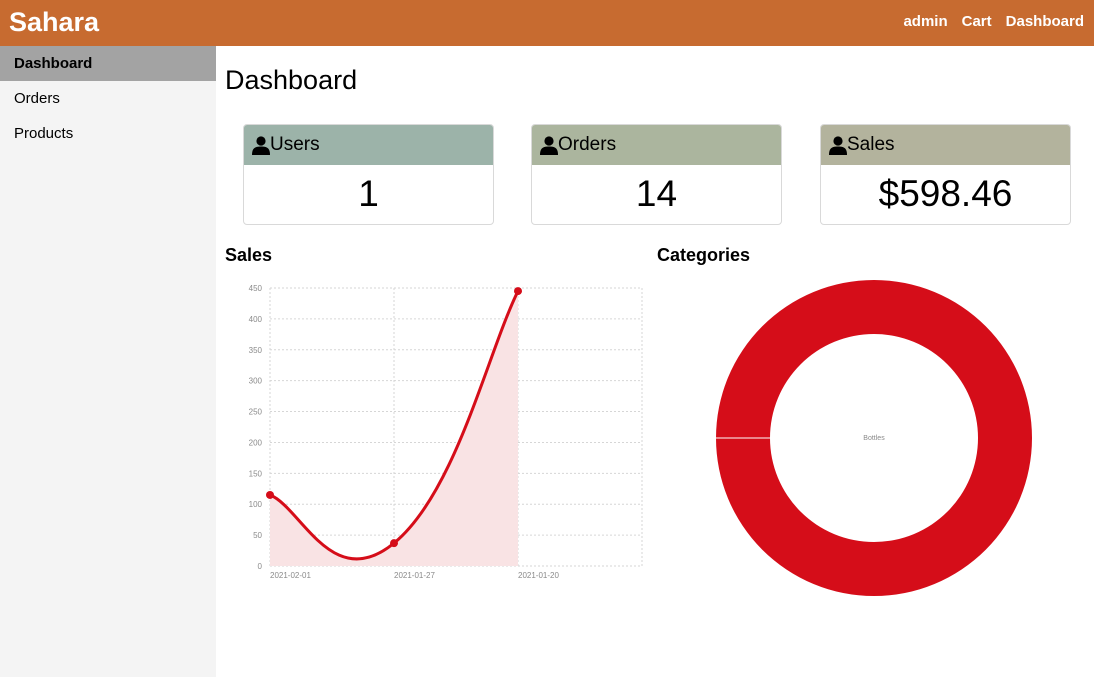 This screenshot has width=1094, height=677. What do you see at coordinates (368, 193) in the screenshot?
I see `users-card-value: 1` at bounding box center [368, 193].